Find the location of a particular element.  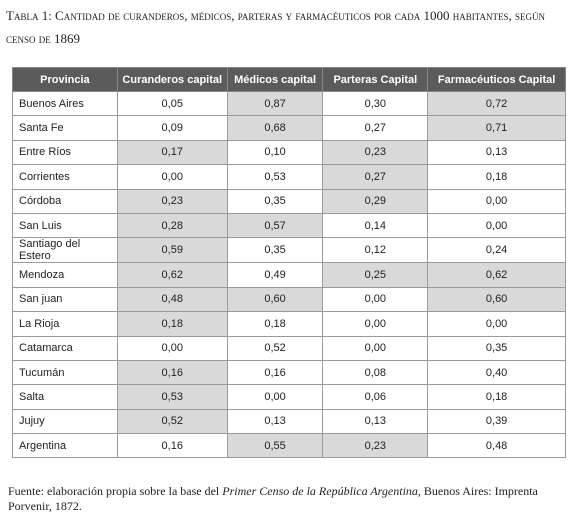

source-text: , Buenos Aires: Imprenta Porvenir, 1872. is located at coordinates (273, 498).